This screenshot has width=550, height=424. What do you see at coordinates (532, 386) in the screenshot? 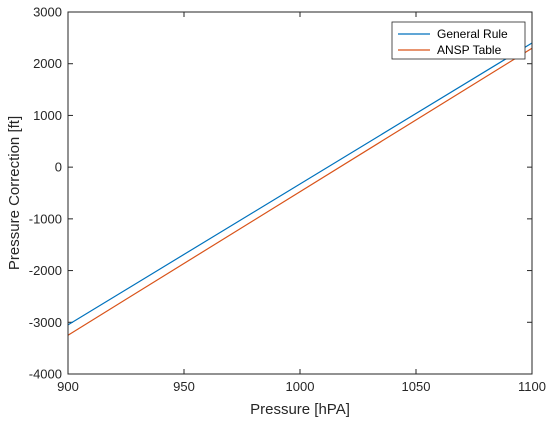
I see `x-tick-label: 1100` at bounding box center [532, 386].